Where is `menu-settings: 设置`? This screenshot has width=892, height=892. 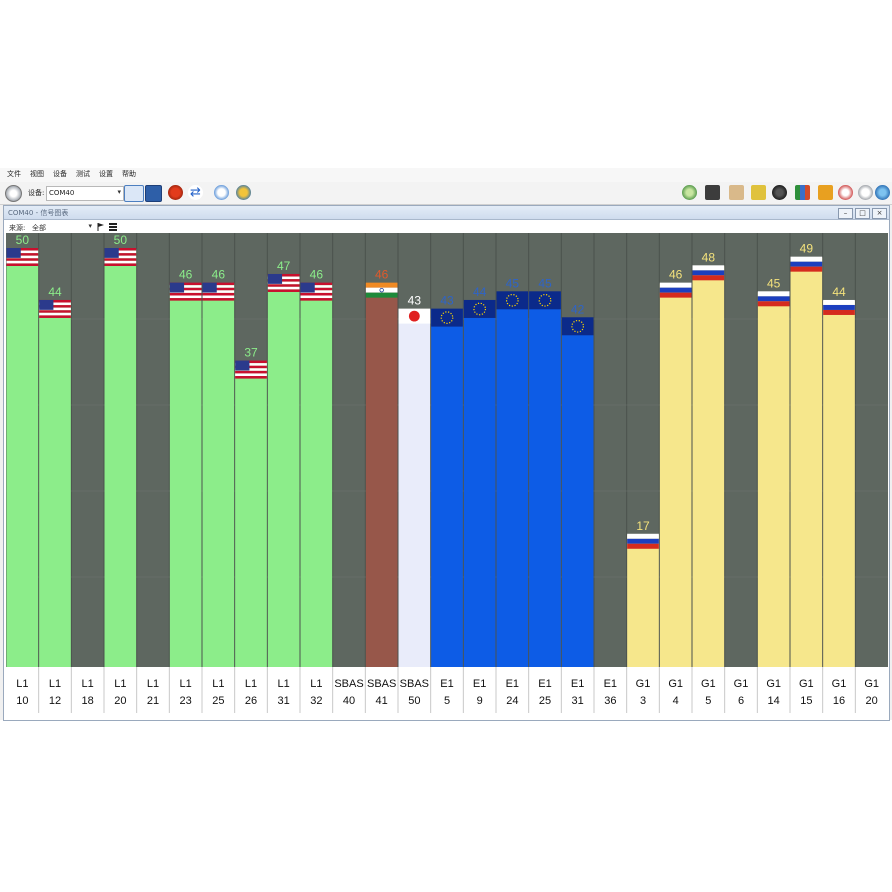
menu-settings: 设置 is located at coordinates (106, 174).